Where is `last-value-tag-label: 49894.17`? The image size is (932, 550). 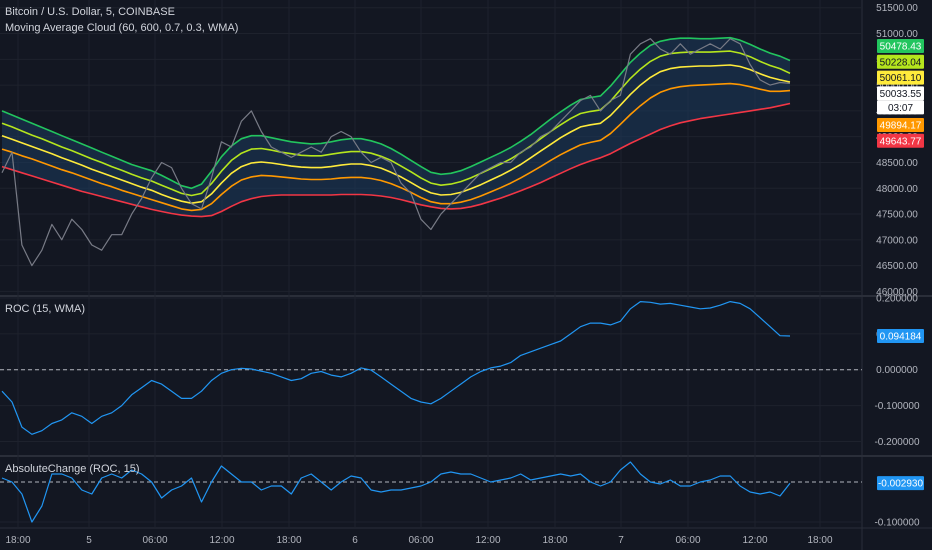
last-value-tag-label: 49894.17 is located at coordinates (901, 126).